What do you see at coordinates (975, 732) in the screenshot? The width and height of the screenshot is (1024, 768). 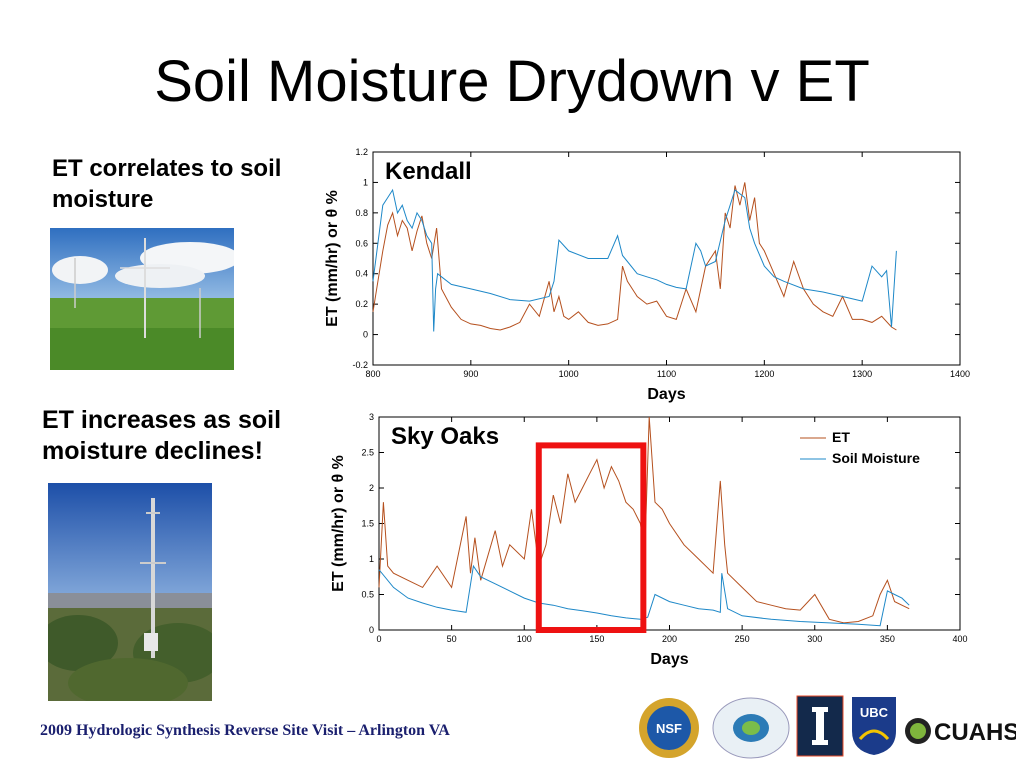 I see `cuahsi-logo-text: CUAHSI` at bounding box center [975, 732].